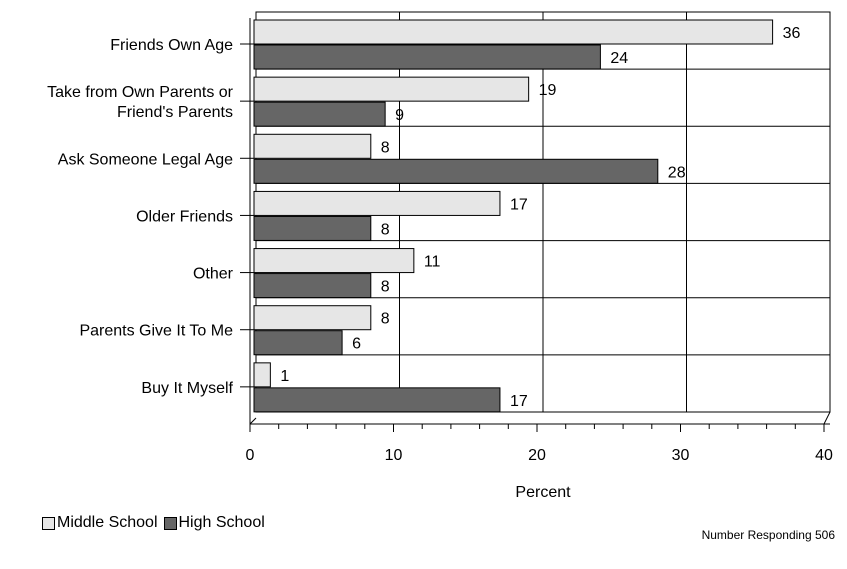 The height and width of the screenshot is (569, 847). Describe the element at coordinates (681, 455) in the screenshot. I see `x-tick-label: 30` at that location.